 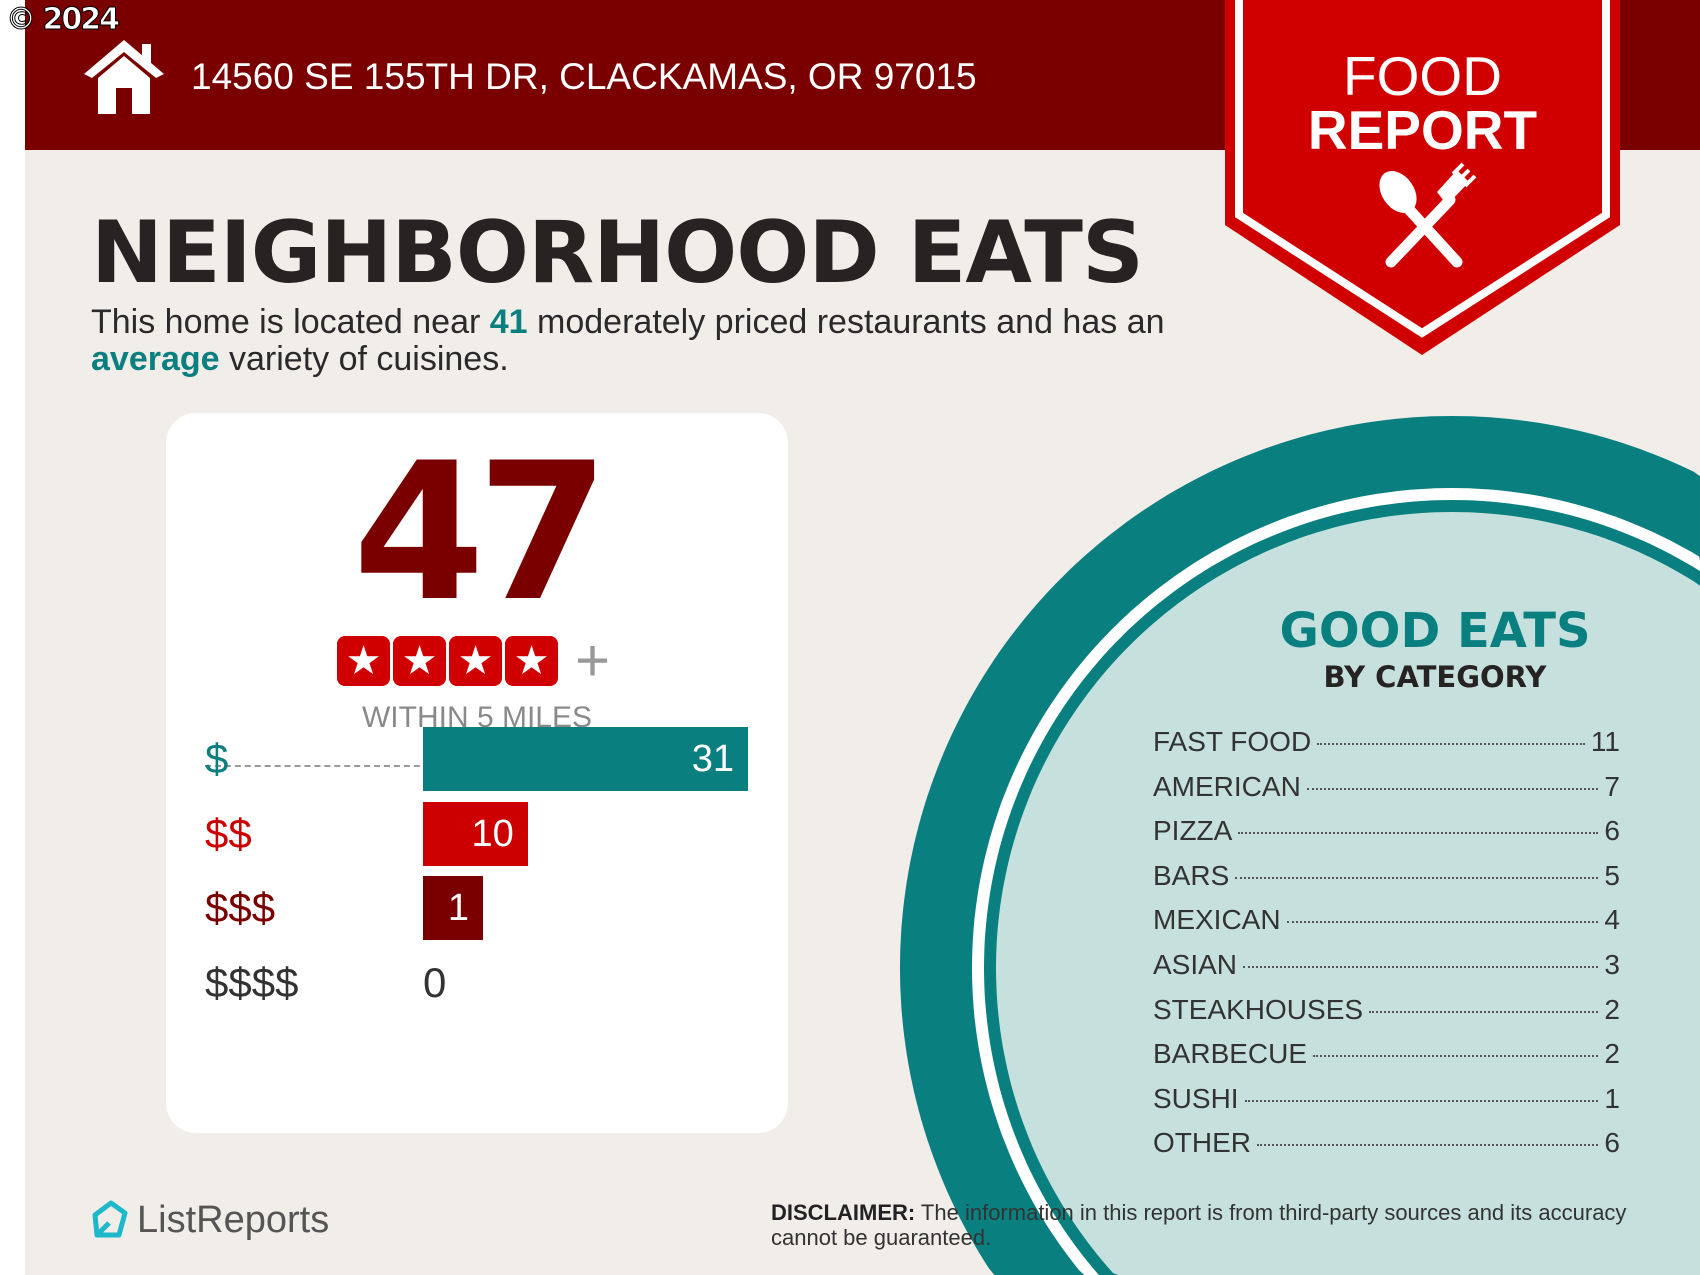 I want to click on category-item: SUSHI 1, so click(x=1386, y=1104).